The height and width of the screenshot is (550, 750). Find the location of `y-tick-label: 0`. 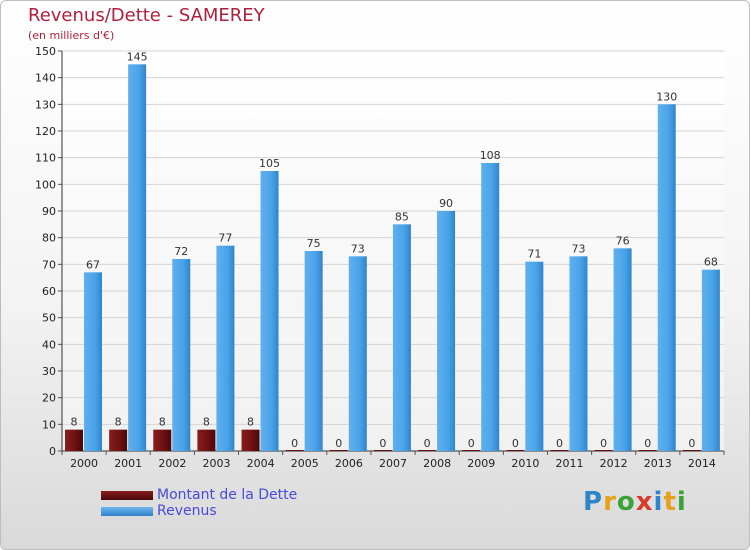

y-tick-label: 0 is located at coordinates (52, 451).